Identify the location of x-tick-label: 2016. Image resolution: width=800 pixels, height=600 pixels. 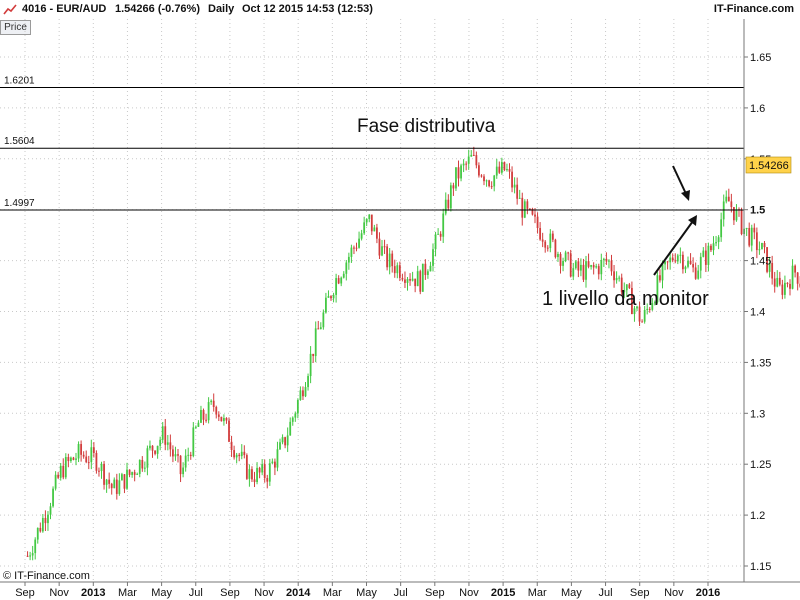
(708, 593).